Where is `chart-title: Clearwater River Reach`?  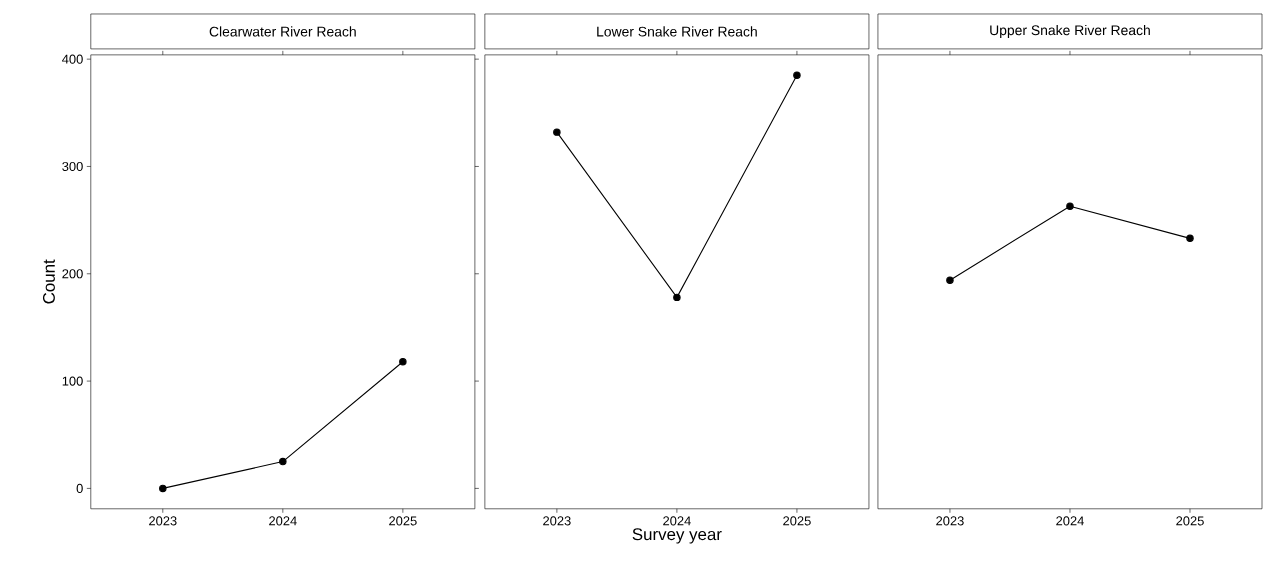
chart-title: Clearwater River Reach is located at coordinates (282, 31).